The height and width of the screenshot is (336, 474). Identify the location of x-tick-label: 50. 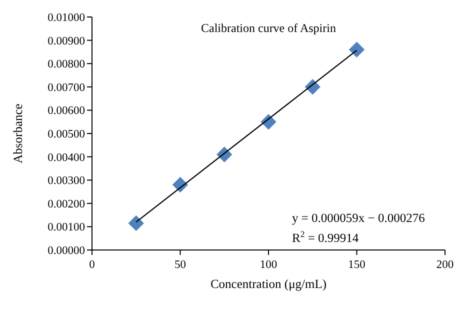
(180, 265).